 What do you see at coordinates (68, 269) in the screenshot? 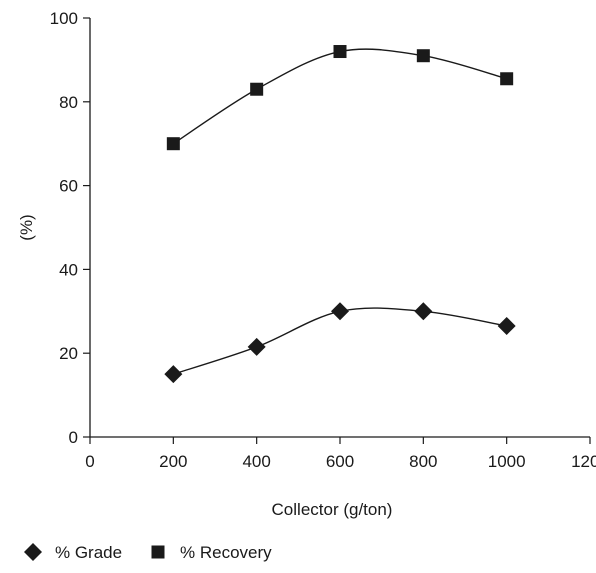
I see `y-tick-label: 40` at bounding box center [68, 269].